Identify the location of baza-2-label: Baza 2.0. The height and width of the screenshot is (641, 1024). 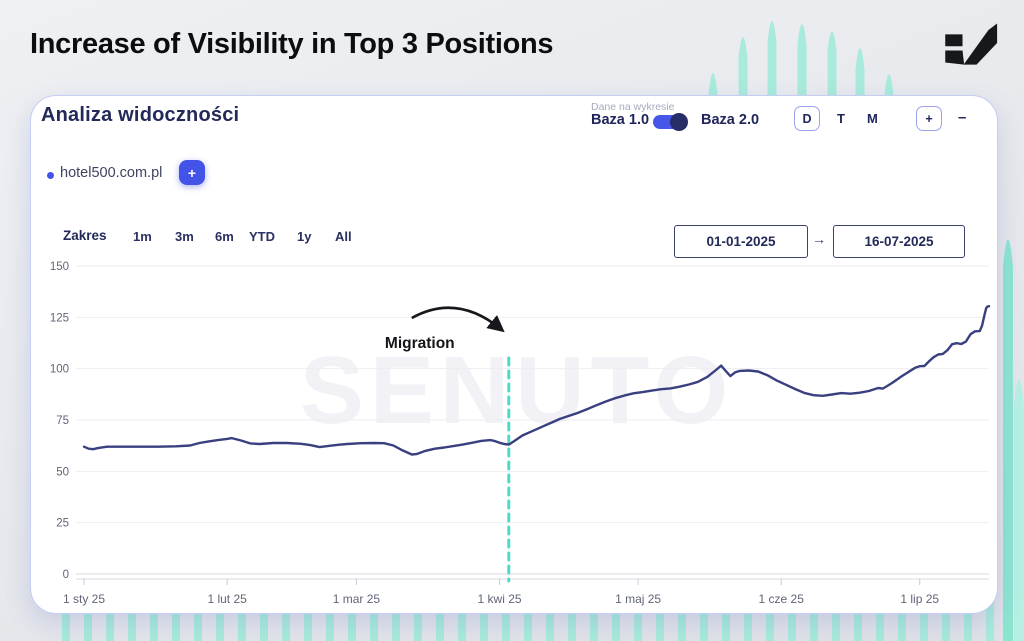
(730, 120).